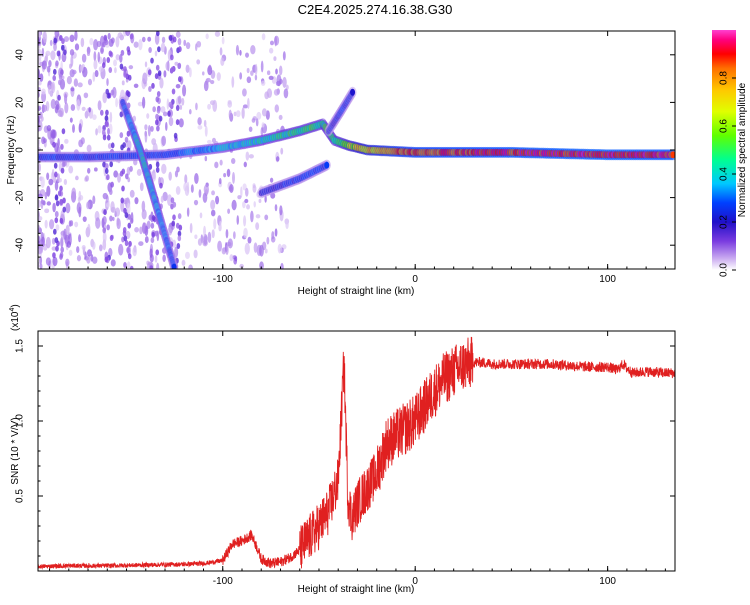 The height and width of the screenshot is (605, 750). I want to click on colorbar-tick-label: 0.4, so click(724, 174).